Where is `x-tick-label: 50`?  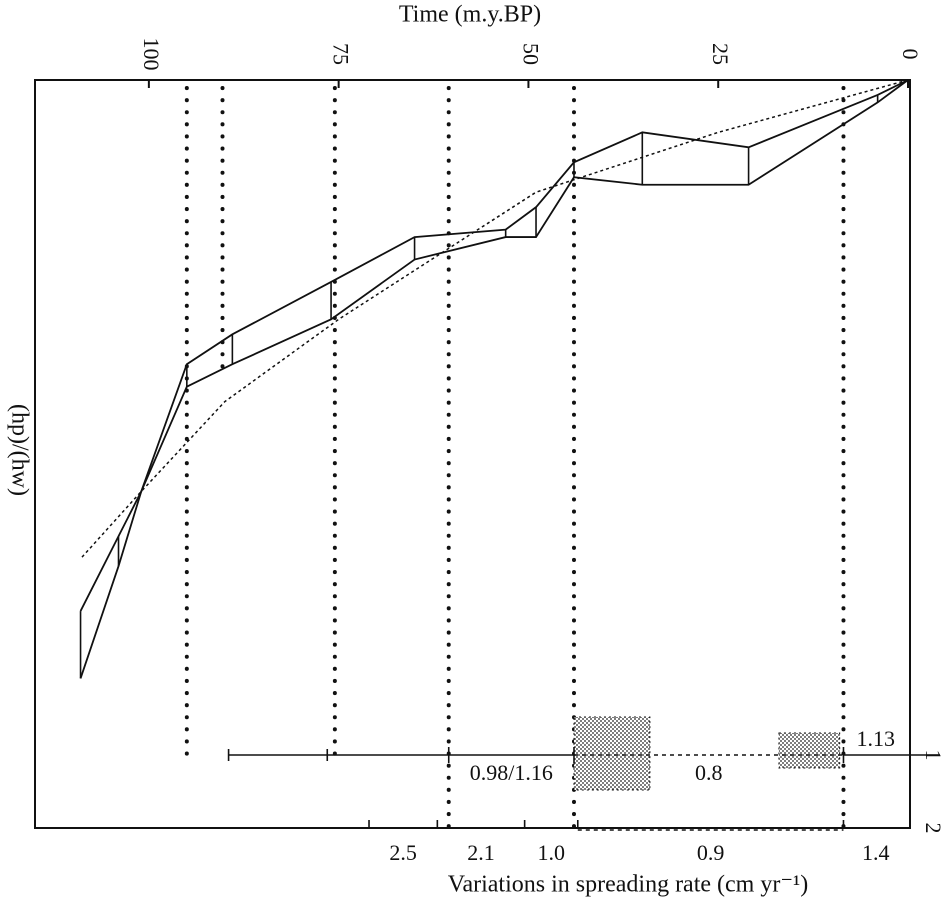 x-tick-label: 50 is located at coordinates (530, 54).